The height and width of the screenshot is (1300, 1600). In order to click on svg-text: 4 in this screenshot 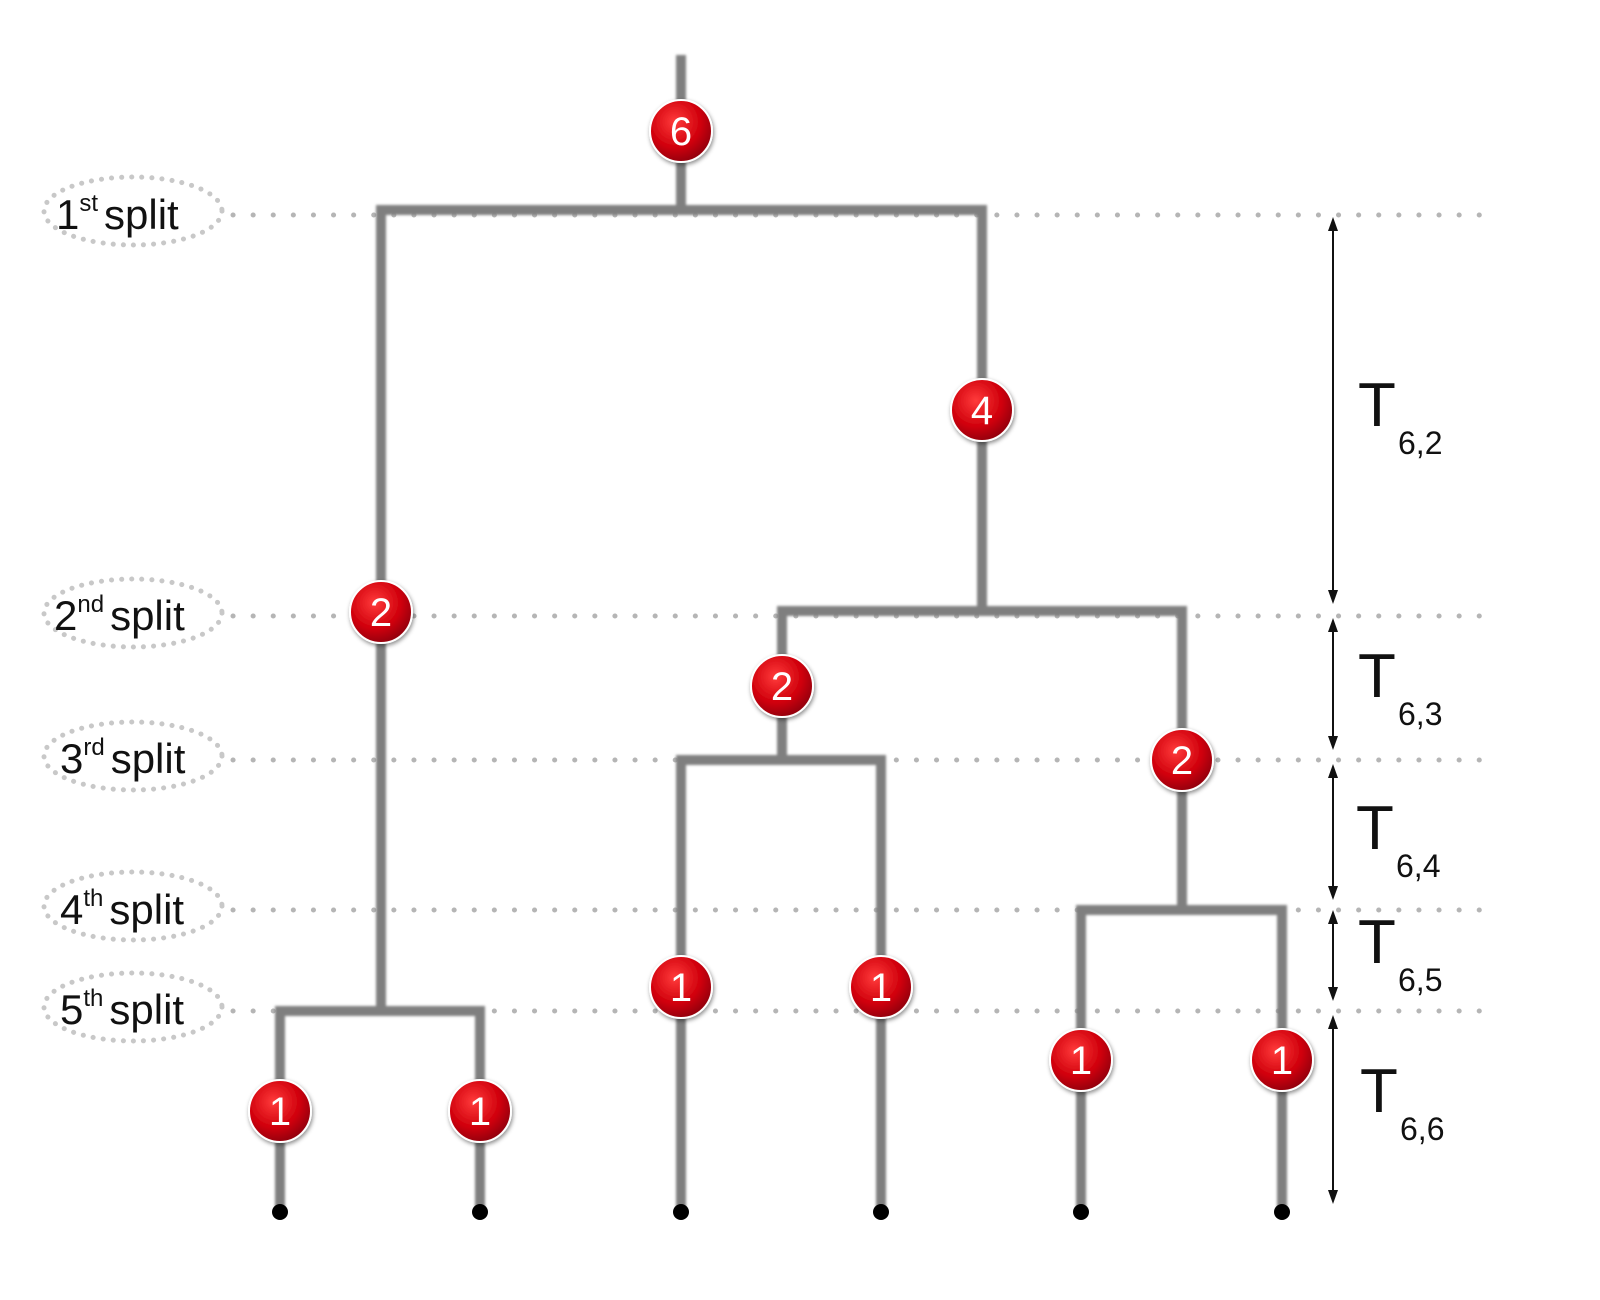, I will do `click(982, 411)`.